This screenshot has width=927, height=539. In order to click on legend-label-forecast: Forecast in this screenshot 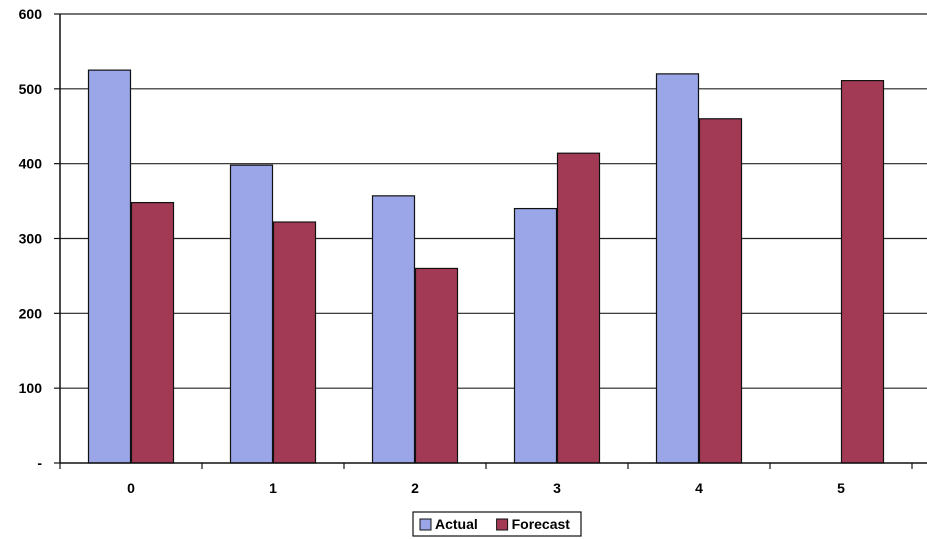, I will do `click(541, 524)`.